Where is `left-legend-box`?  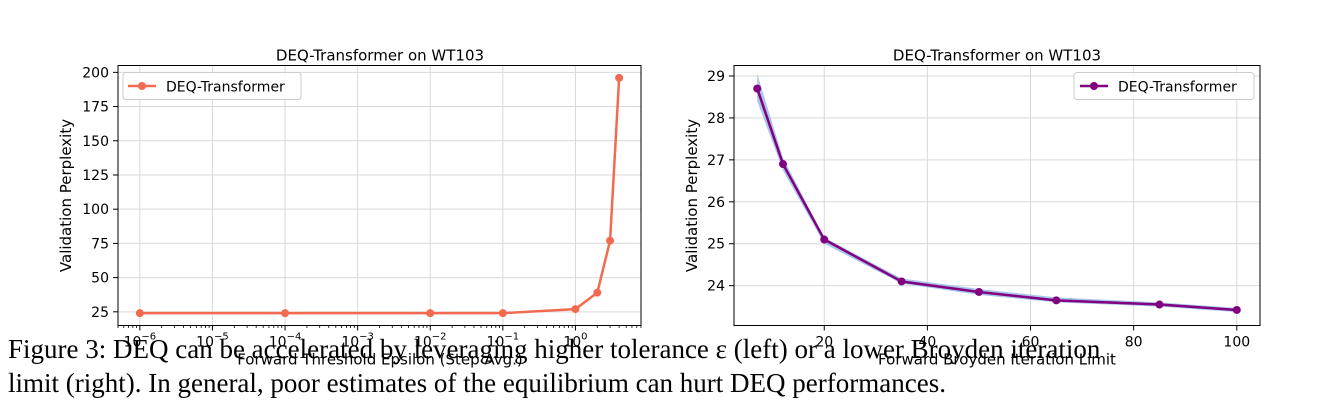 left-legend-box is located at coordinates (212, 86).